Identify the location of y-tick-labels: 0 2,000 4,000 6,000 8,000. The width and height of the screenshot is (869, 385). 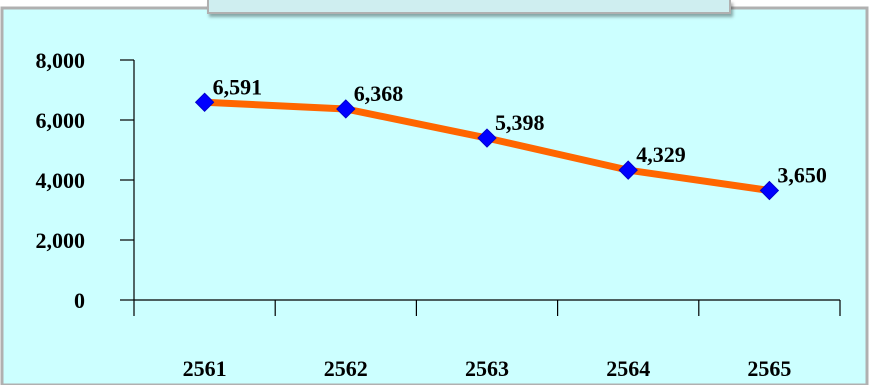
(61, 180).